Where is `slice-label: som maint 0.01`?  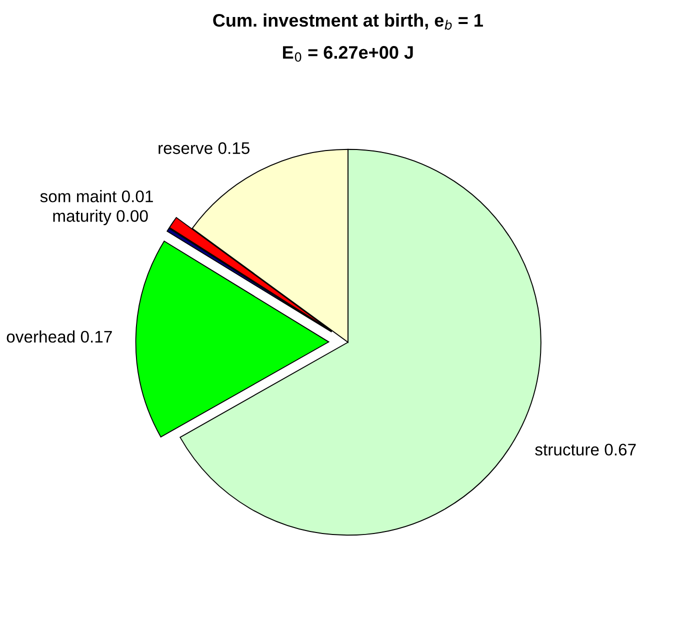
slice-label: som maint 0.01 is located at coordinates (96, 196).